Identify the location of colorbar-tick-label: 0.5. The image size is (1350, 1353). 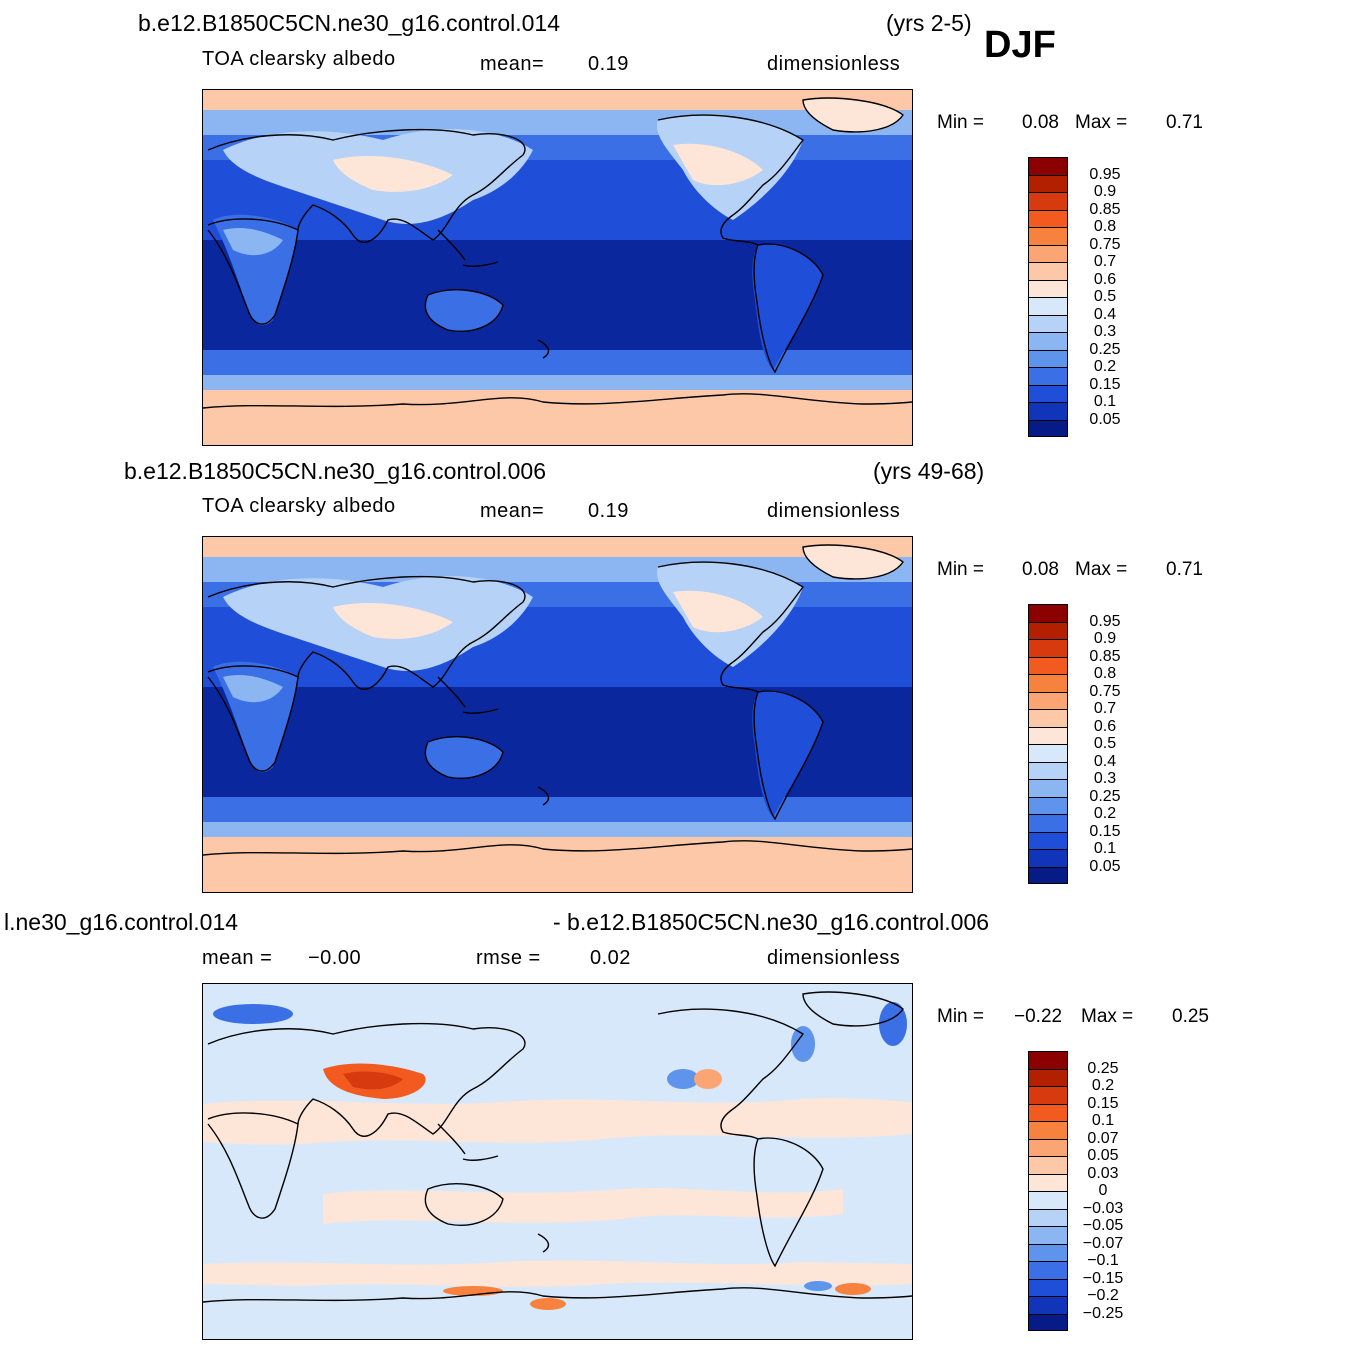
(1105, 743).